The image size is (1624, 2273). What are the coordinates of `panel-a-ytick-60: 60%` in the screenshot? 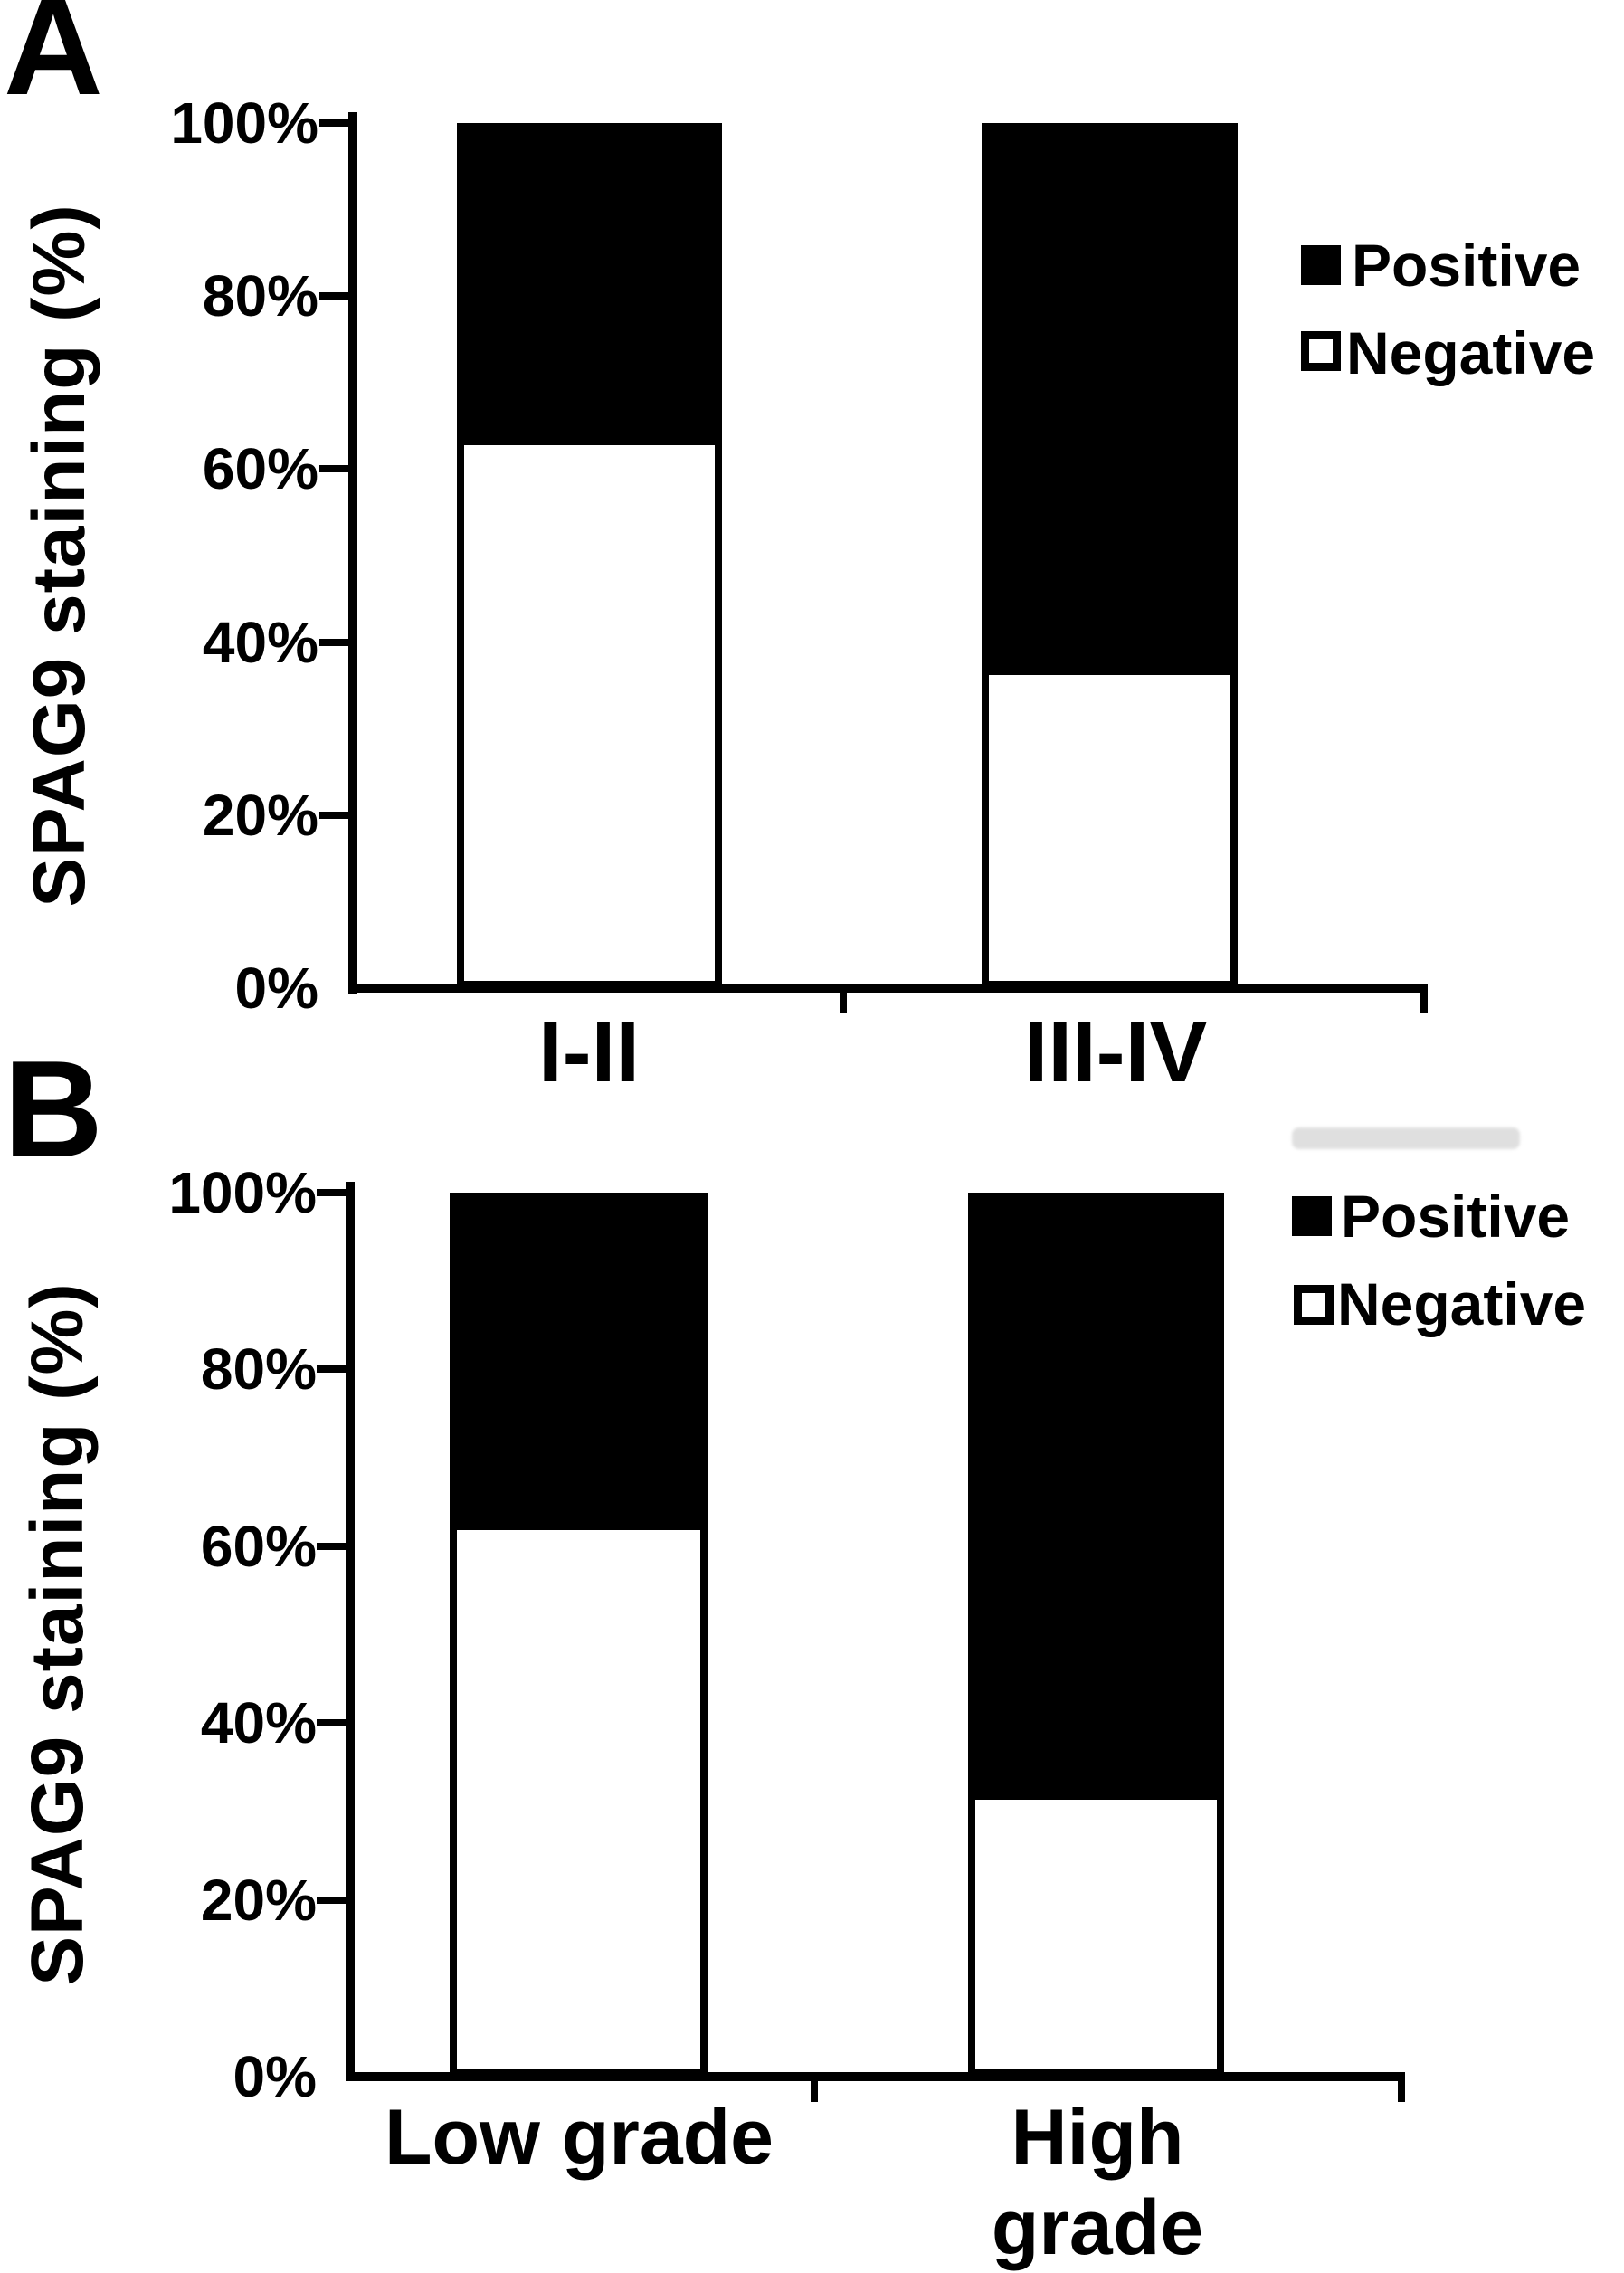 It's located at (260, 468).